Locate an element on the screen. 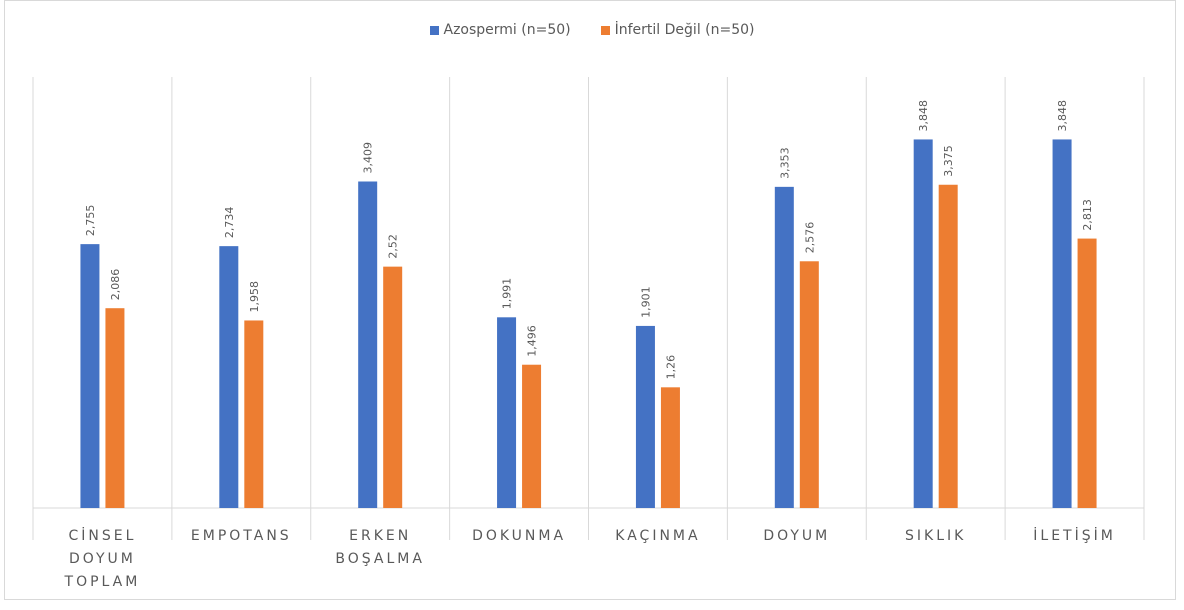 The height and width of the screenshot is (610, 1184). legend-item-infertil-degil: İnfertil Değil (n=50) is located at coordinates (677, 30).